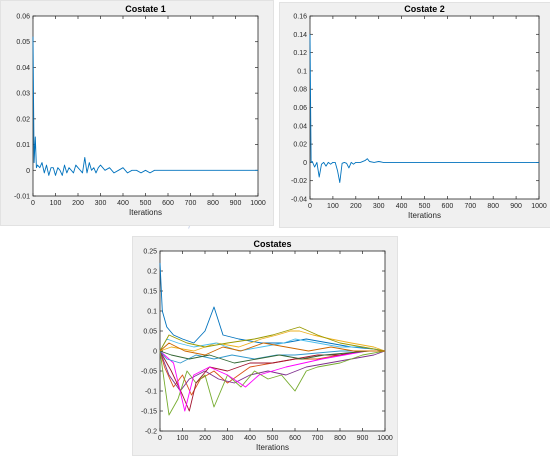  What do you see at coordinates (150, 252) in the screenshot?
I see `y-tick-label: 0.25` at bounding box center [150, 252].